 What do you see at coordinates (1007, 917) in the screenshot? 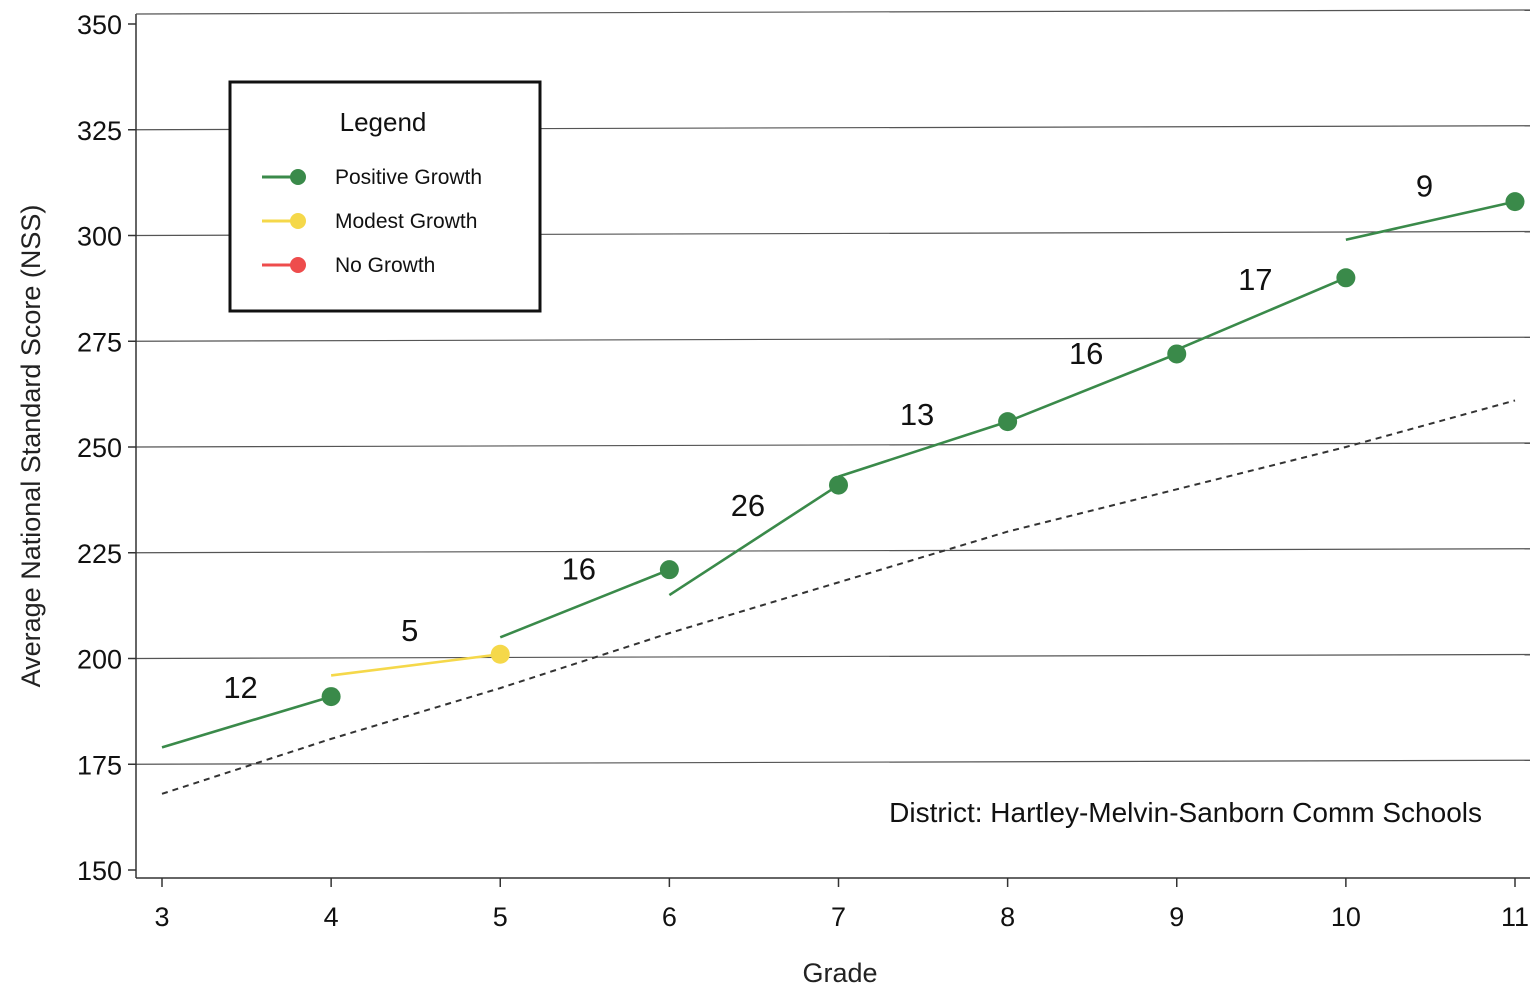
I see `x-tick-label: 8` at bounding box center [1007, 917].